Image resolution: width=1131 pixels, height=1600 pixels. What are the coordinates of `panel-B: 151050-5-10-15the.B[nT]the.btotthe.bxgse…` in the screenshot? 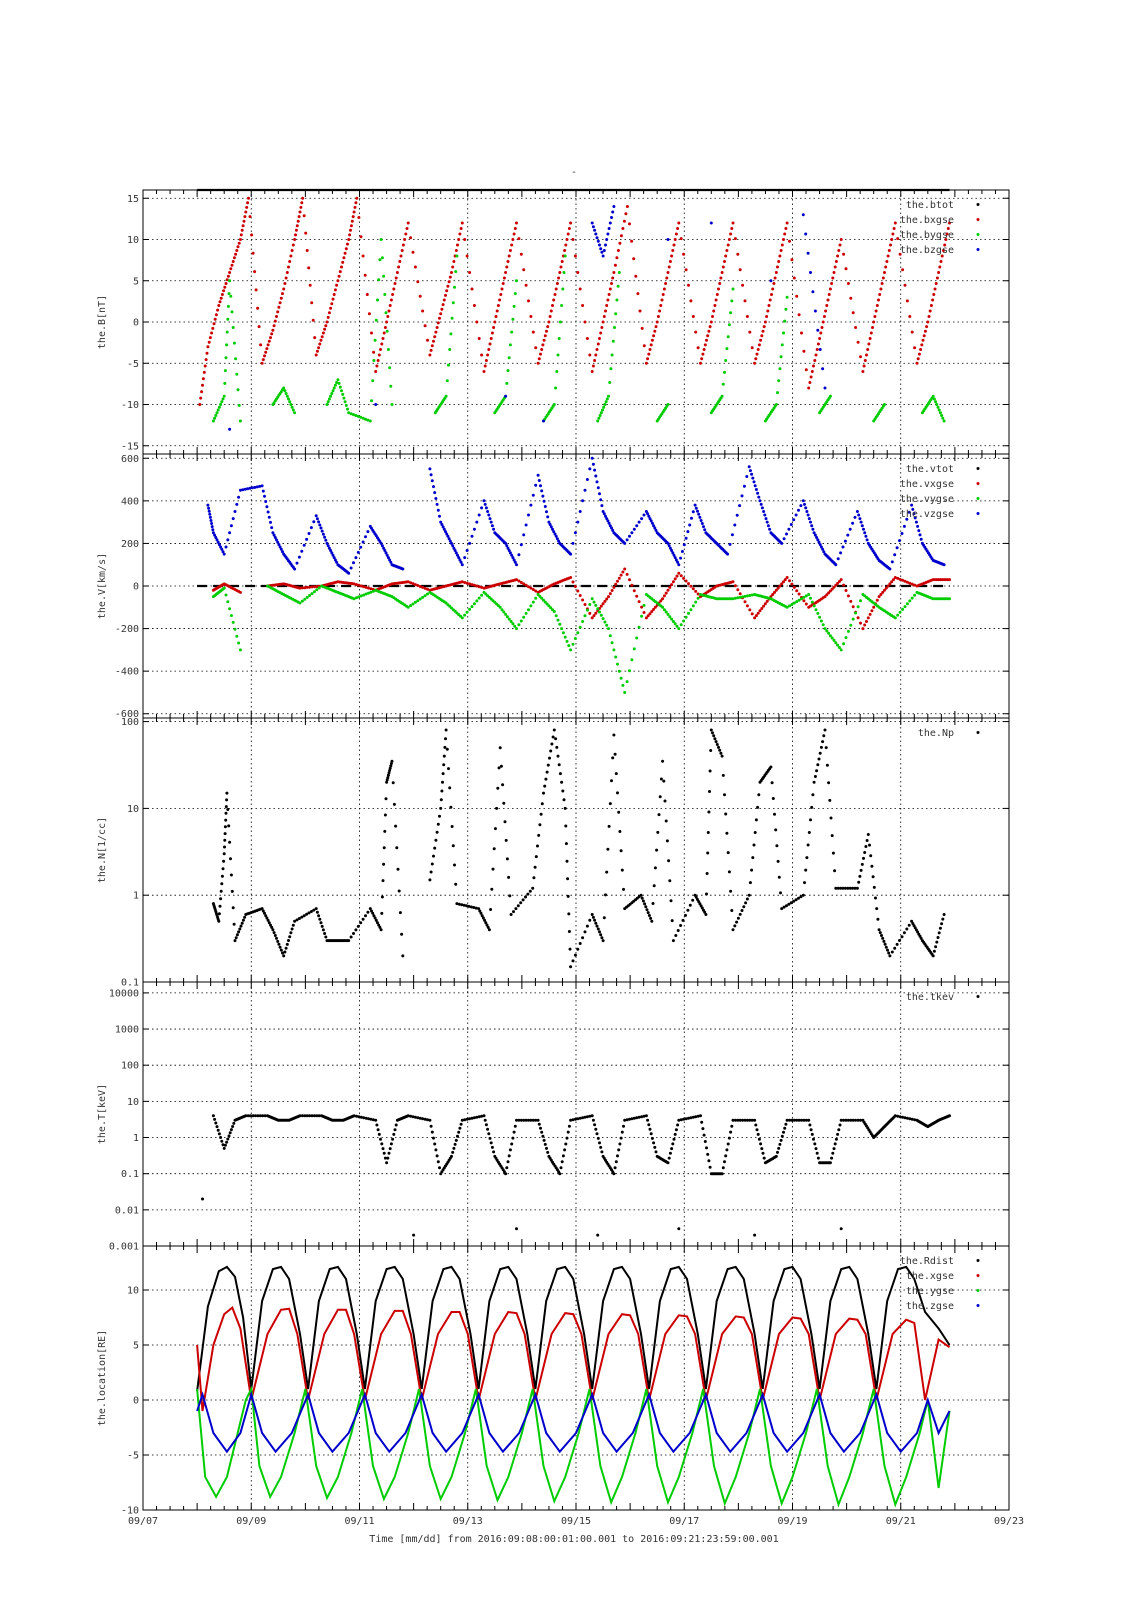 It's located at (553, 321).